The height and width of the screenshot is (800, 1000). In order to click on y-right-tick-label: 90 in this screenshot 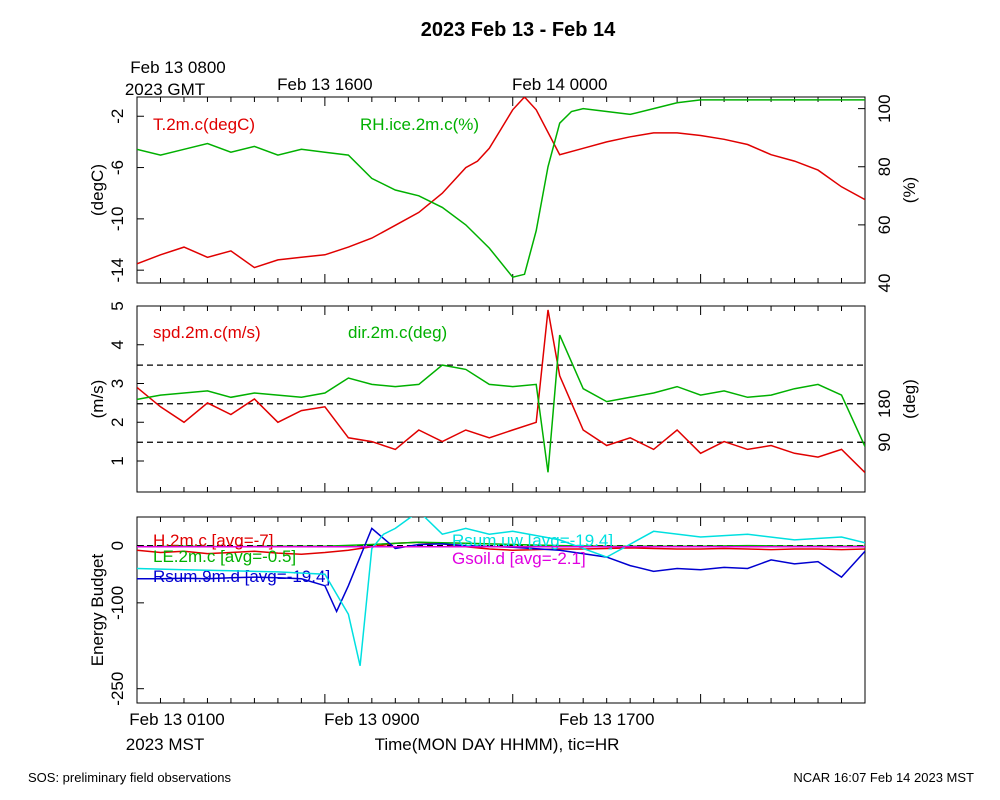, I will do `click(884, 442)`.